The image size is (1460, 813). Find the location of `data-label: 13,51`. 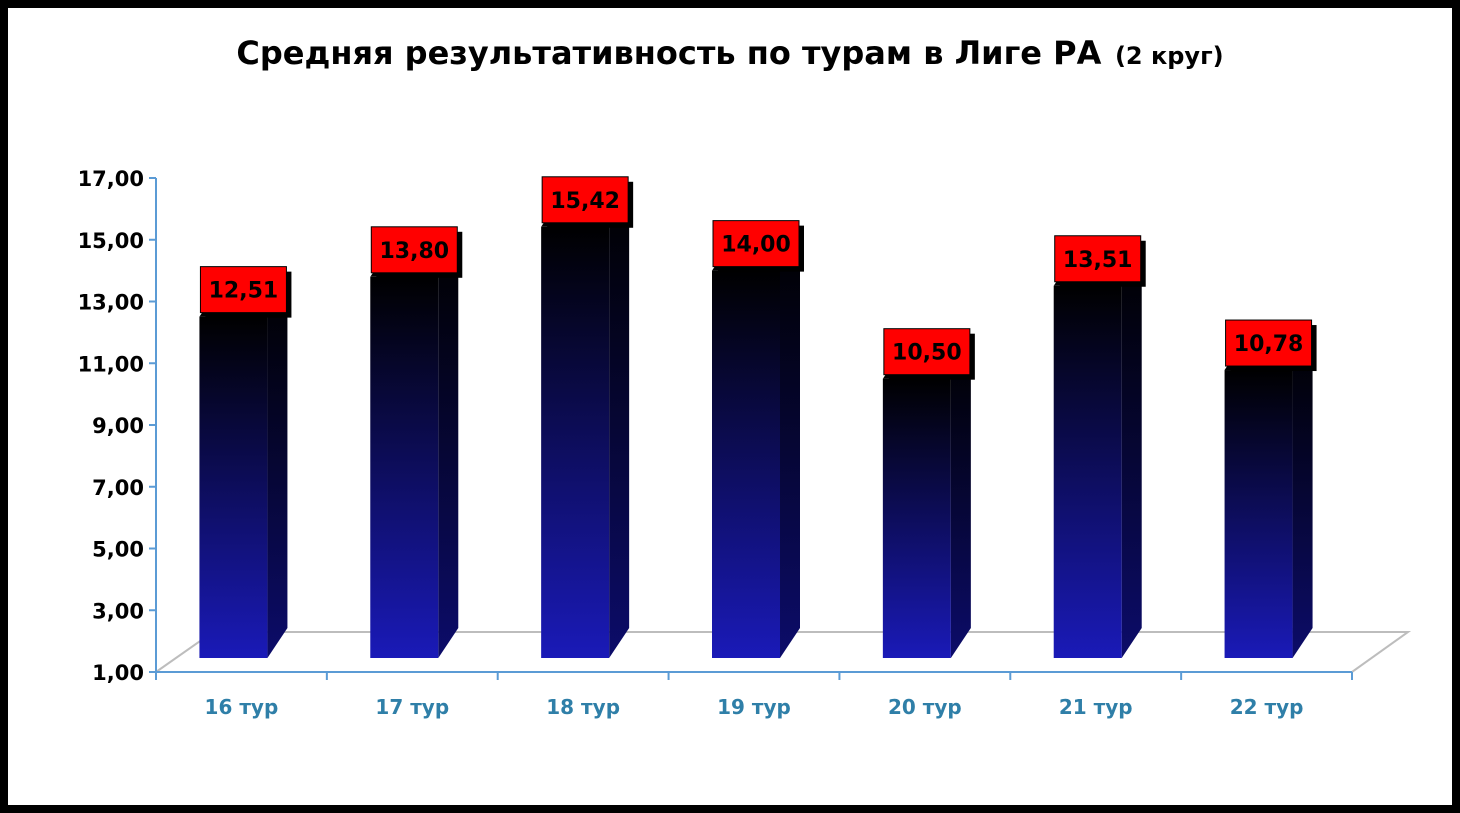

data-label: 13,51 is located at coordinates (1100, 261).